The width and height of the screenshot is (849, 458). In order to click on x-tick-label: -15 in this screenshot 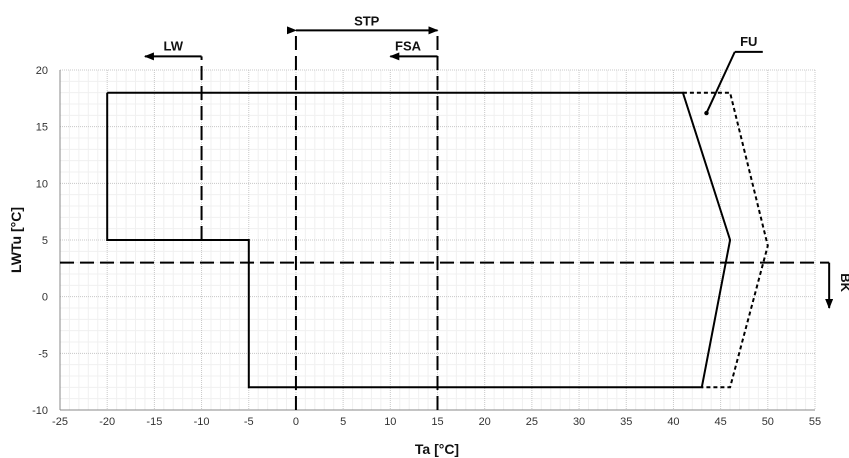, I will do `click(154, 422)`.